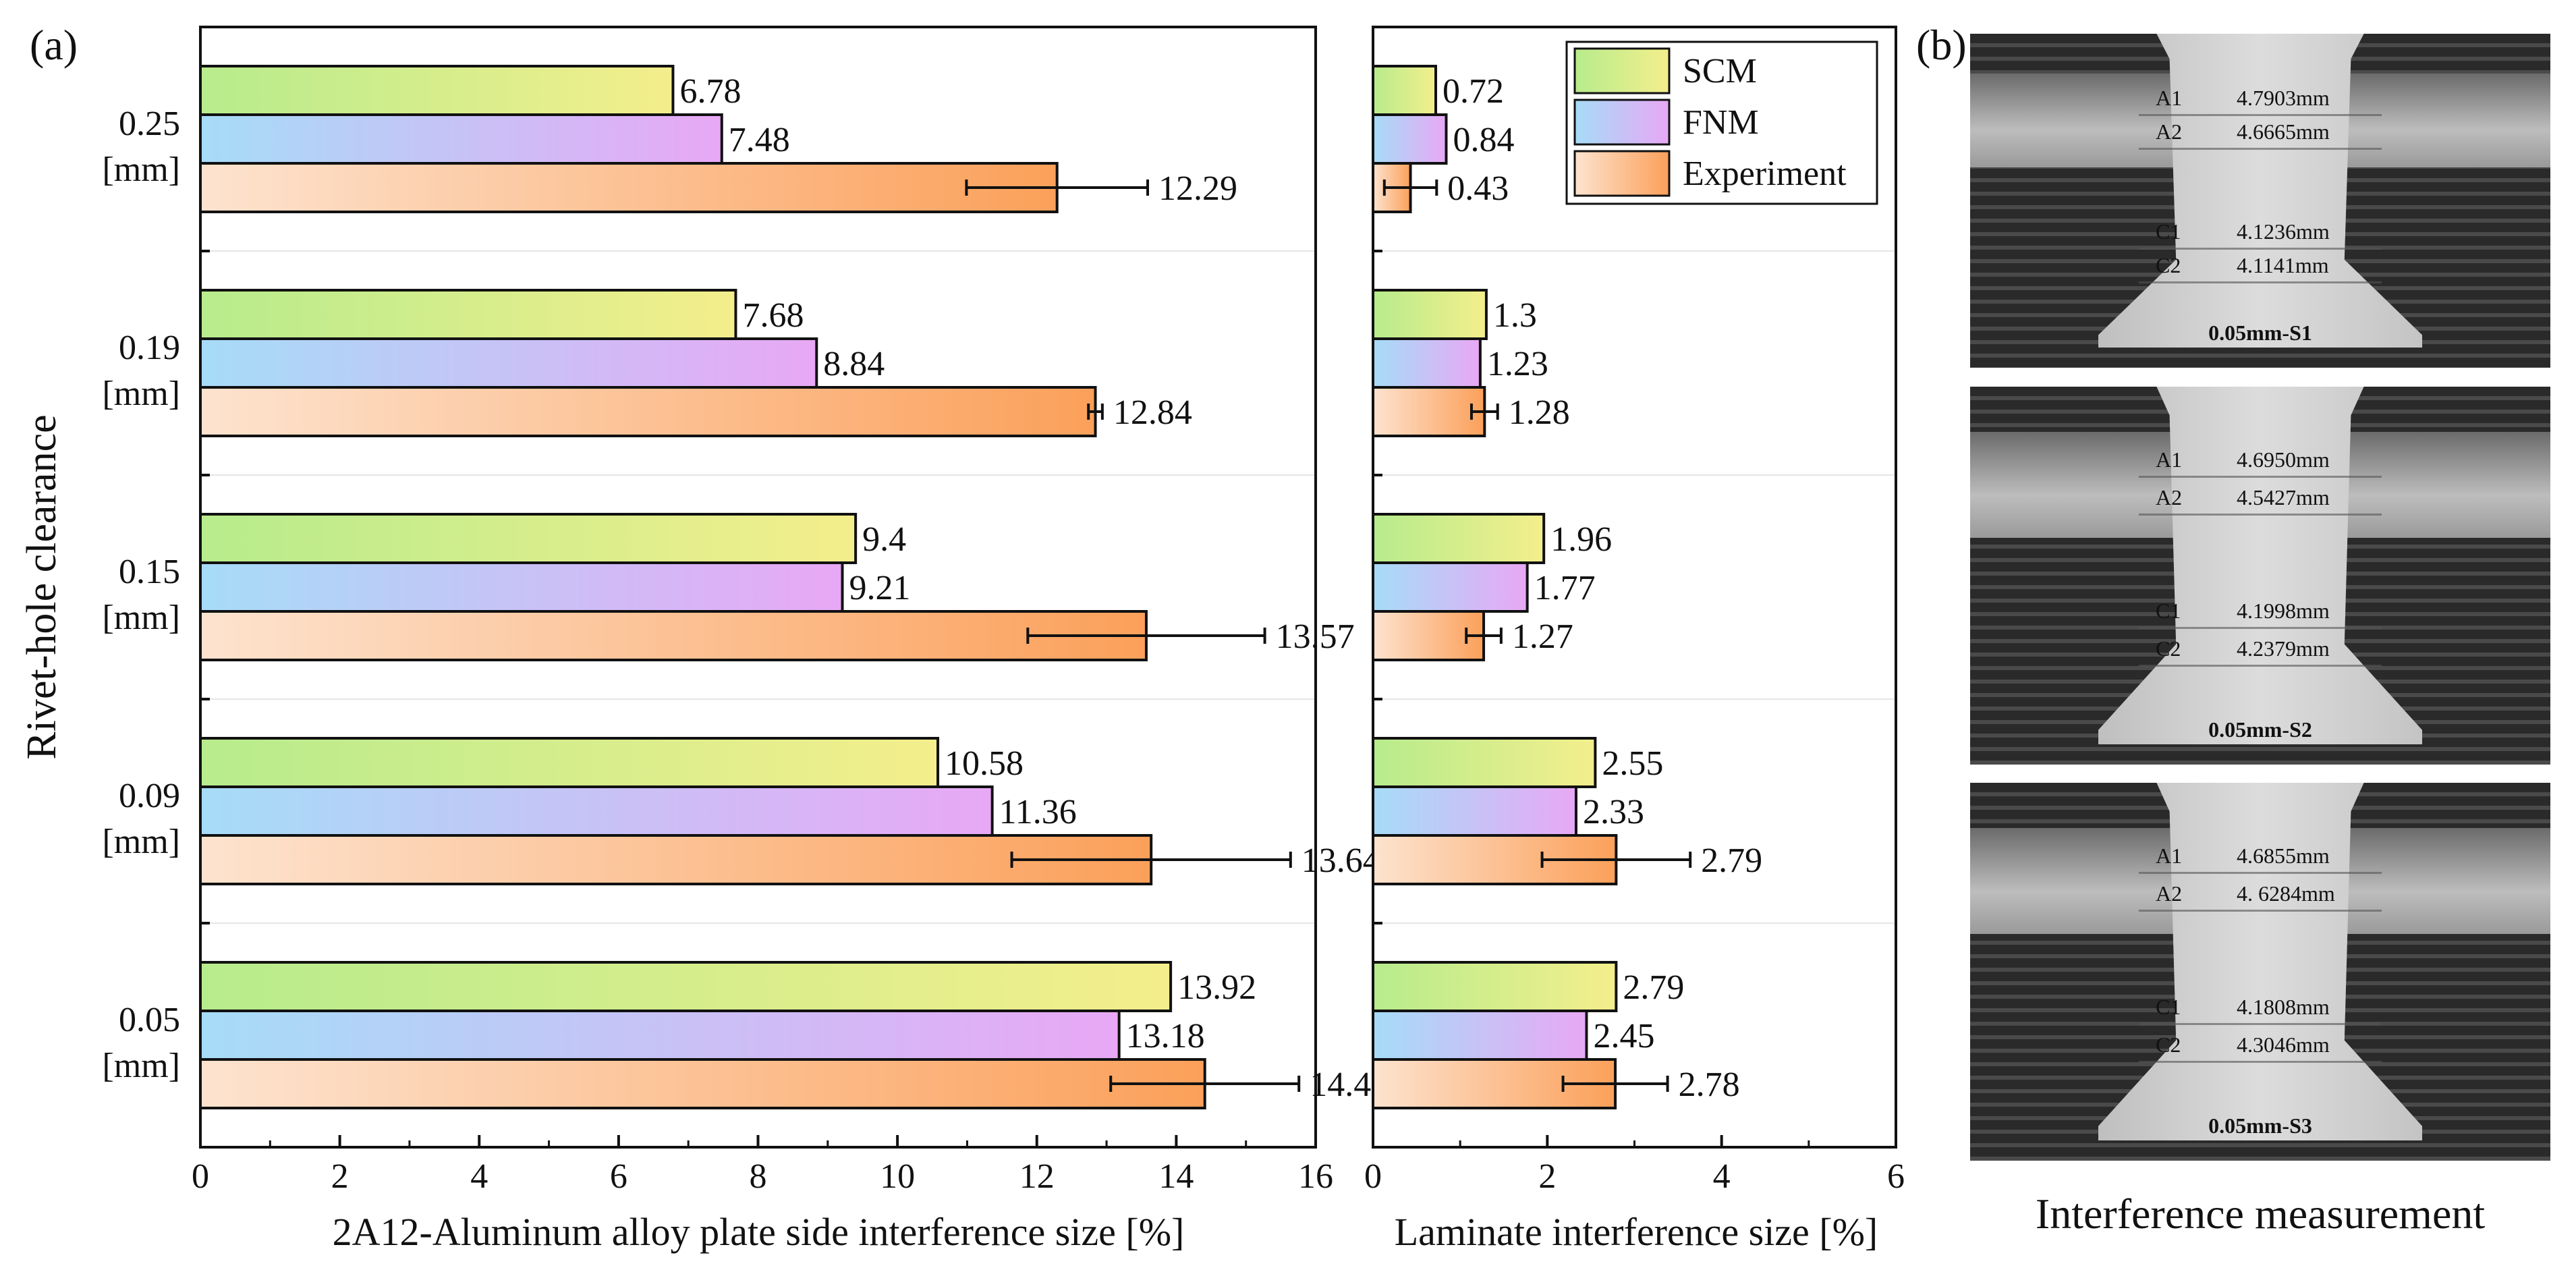 The width and height of the screenshot is (2576, 1270). I want to click on data-label: 1.3, so click(1515, 315).